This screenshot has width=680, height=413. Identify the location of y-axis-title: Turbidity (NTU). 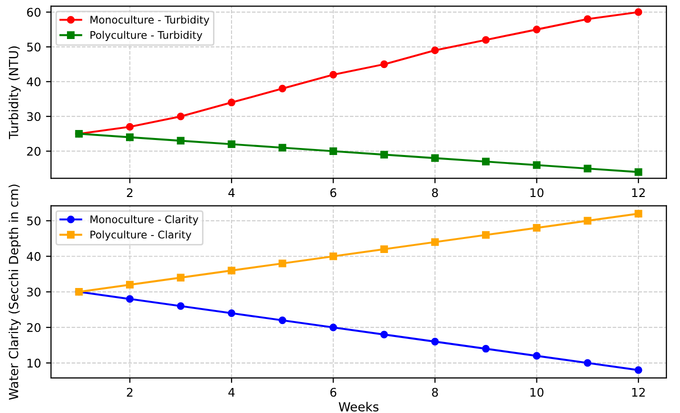
(14, 93).